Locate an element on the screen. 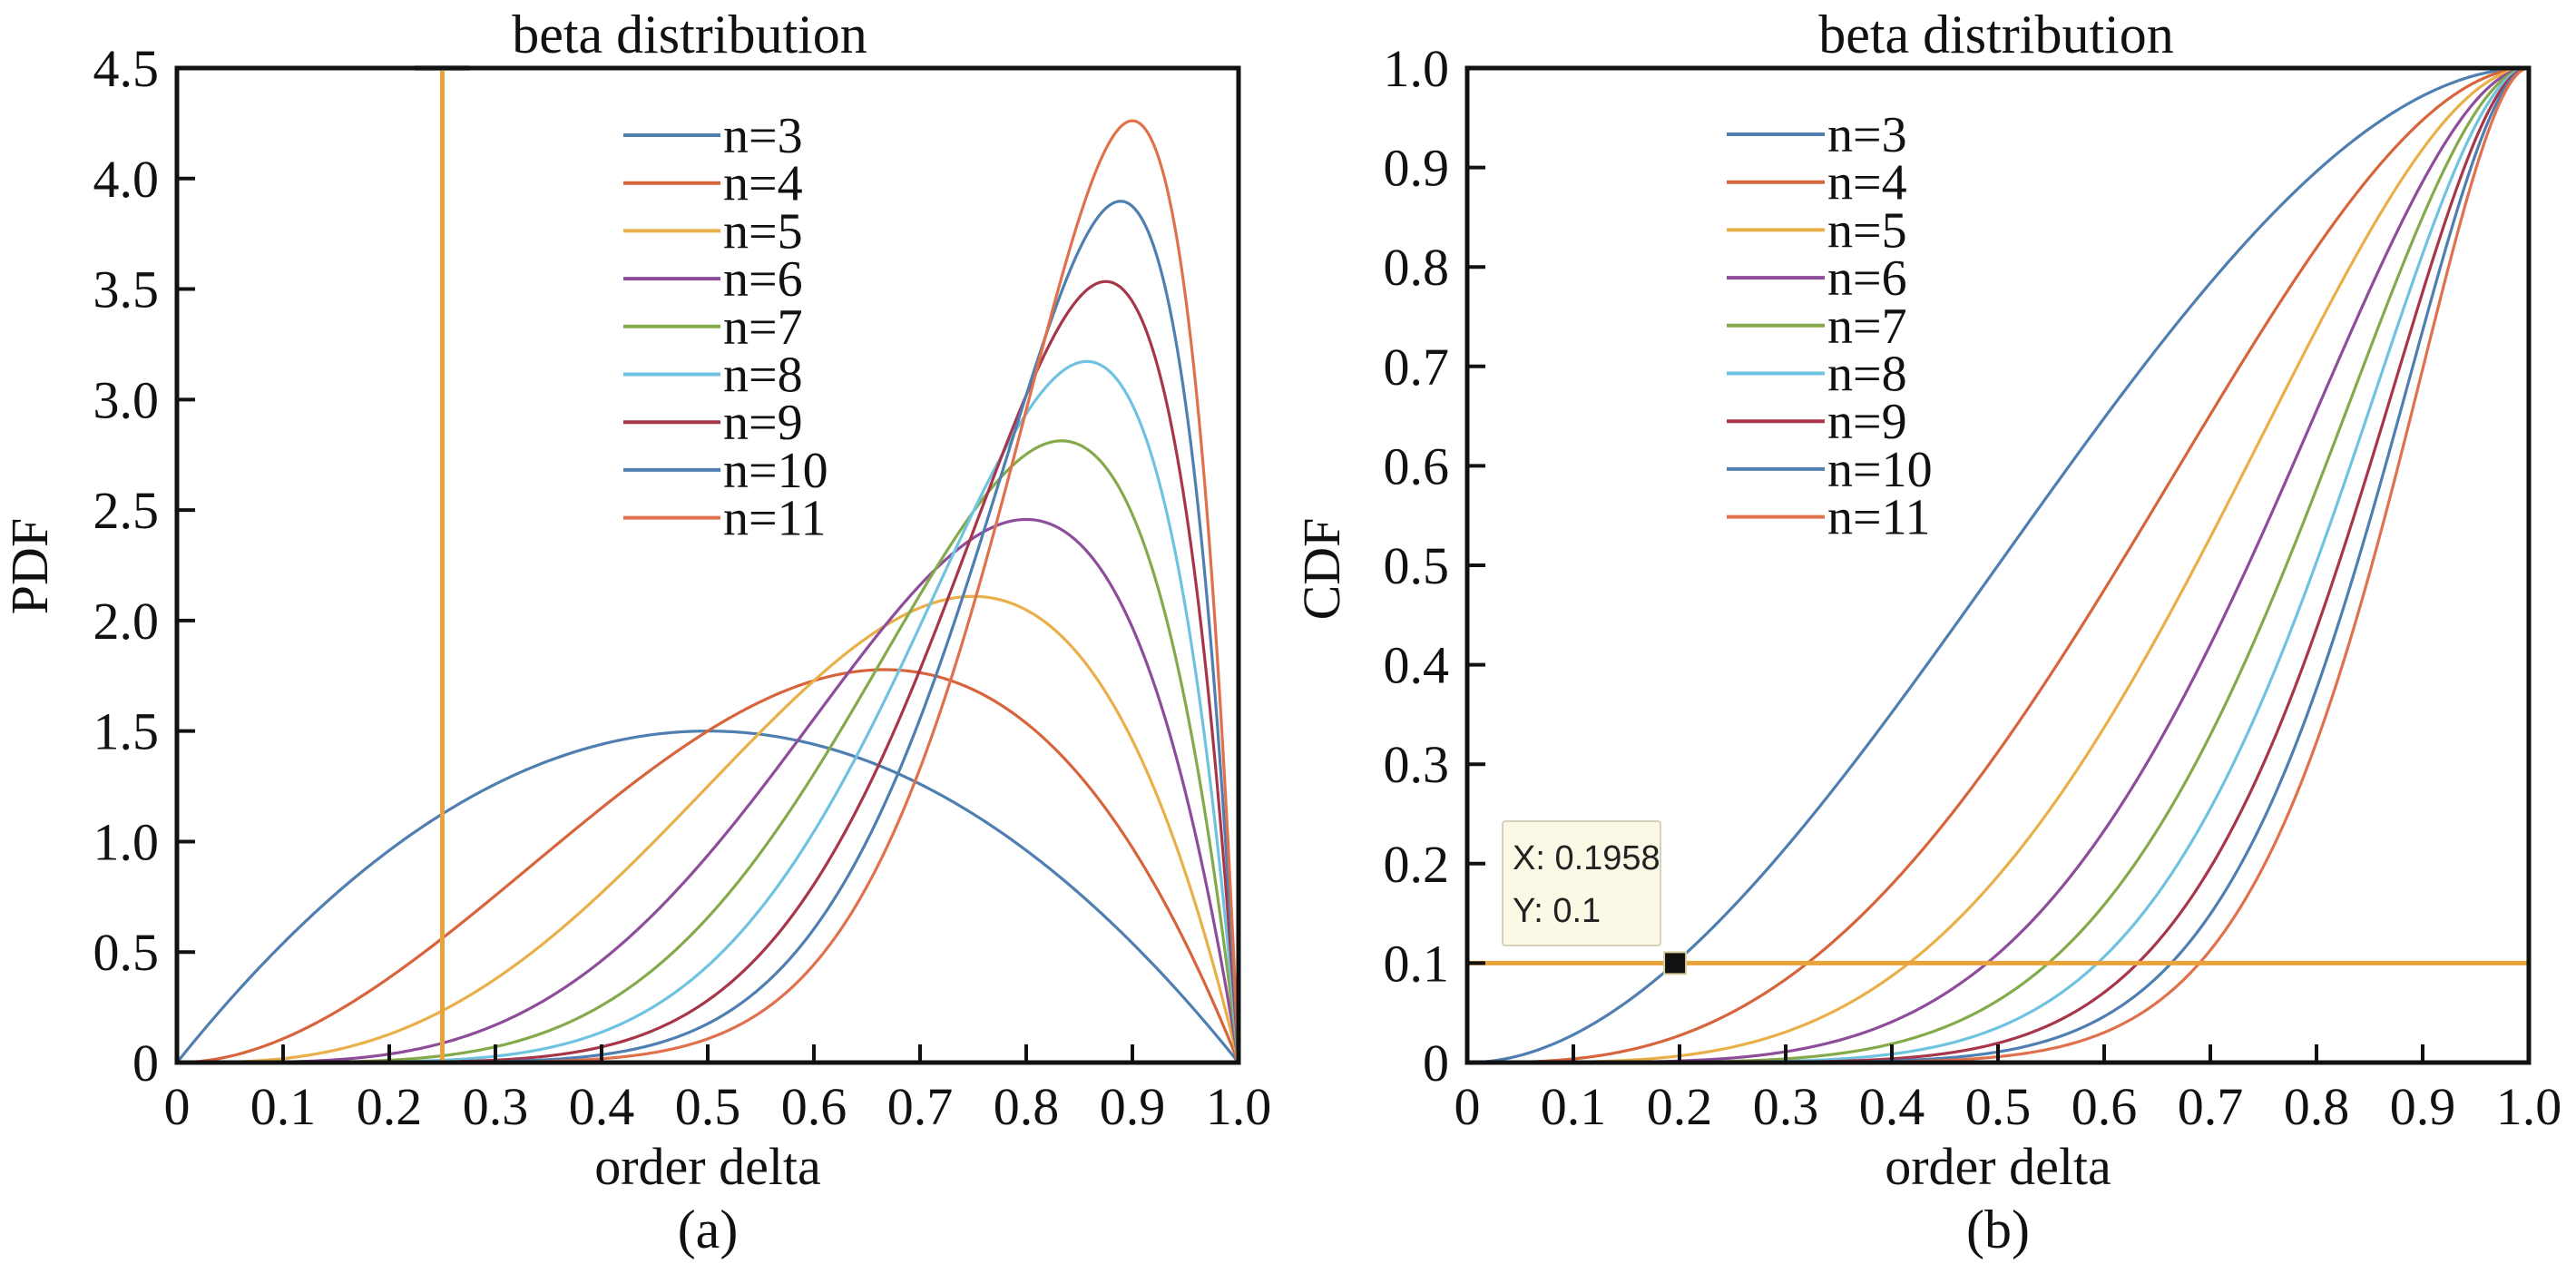 The image size is (2576, 1264). cdf-x-tick-label: 0.9 is located at coordinates (2423, 1106).